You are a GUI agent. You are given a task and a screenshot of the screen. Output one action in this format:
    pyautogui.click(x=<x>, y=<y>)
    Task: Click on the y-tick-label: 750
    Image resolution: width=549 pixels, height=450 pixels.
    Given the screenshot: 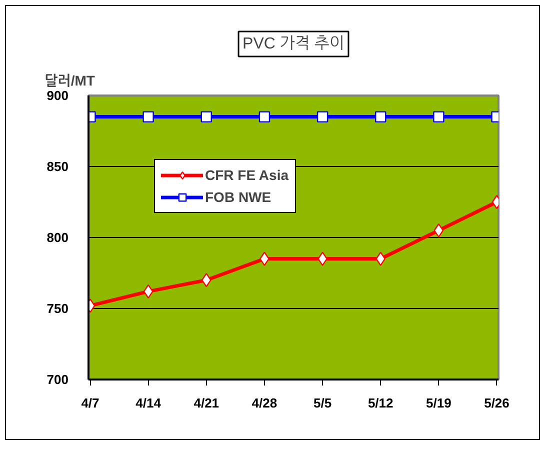 What is the action you would take?
    pyautogui.click(x=57, y=308)
    